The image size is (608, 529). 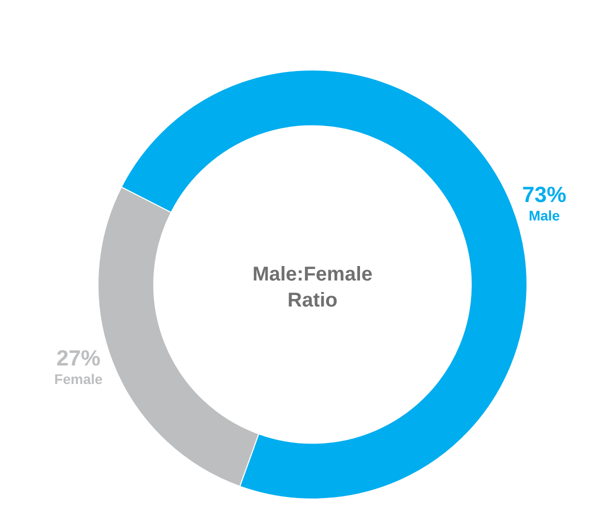 What do you see at coordinates (312, 288) in the screenshot?
I see `text: Male:Female Ratio` at bounding box center [312, 288].